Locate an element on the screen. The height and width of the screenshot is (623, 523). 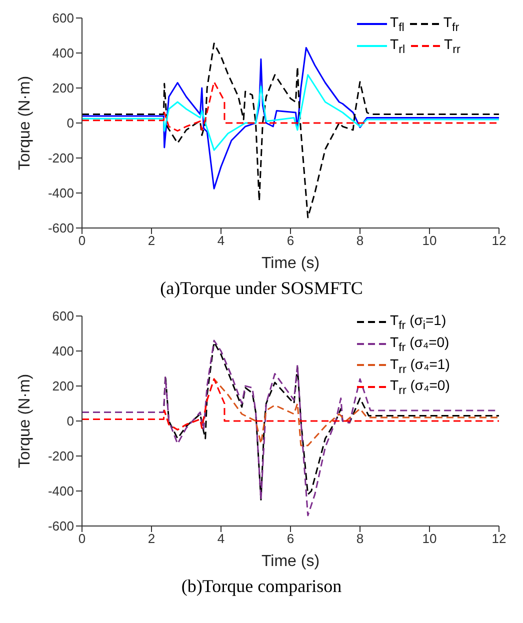
legend-label: T$_{fr}$ (σ$_{i}$=1) is located at coordinates (418, 322).